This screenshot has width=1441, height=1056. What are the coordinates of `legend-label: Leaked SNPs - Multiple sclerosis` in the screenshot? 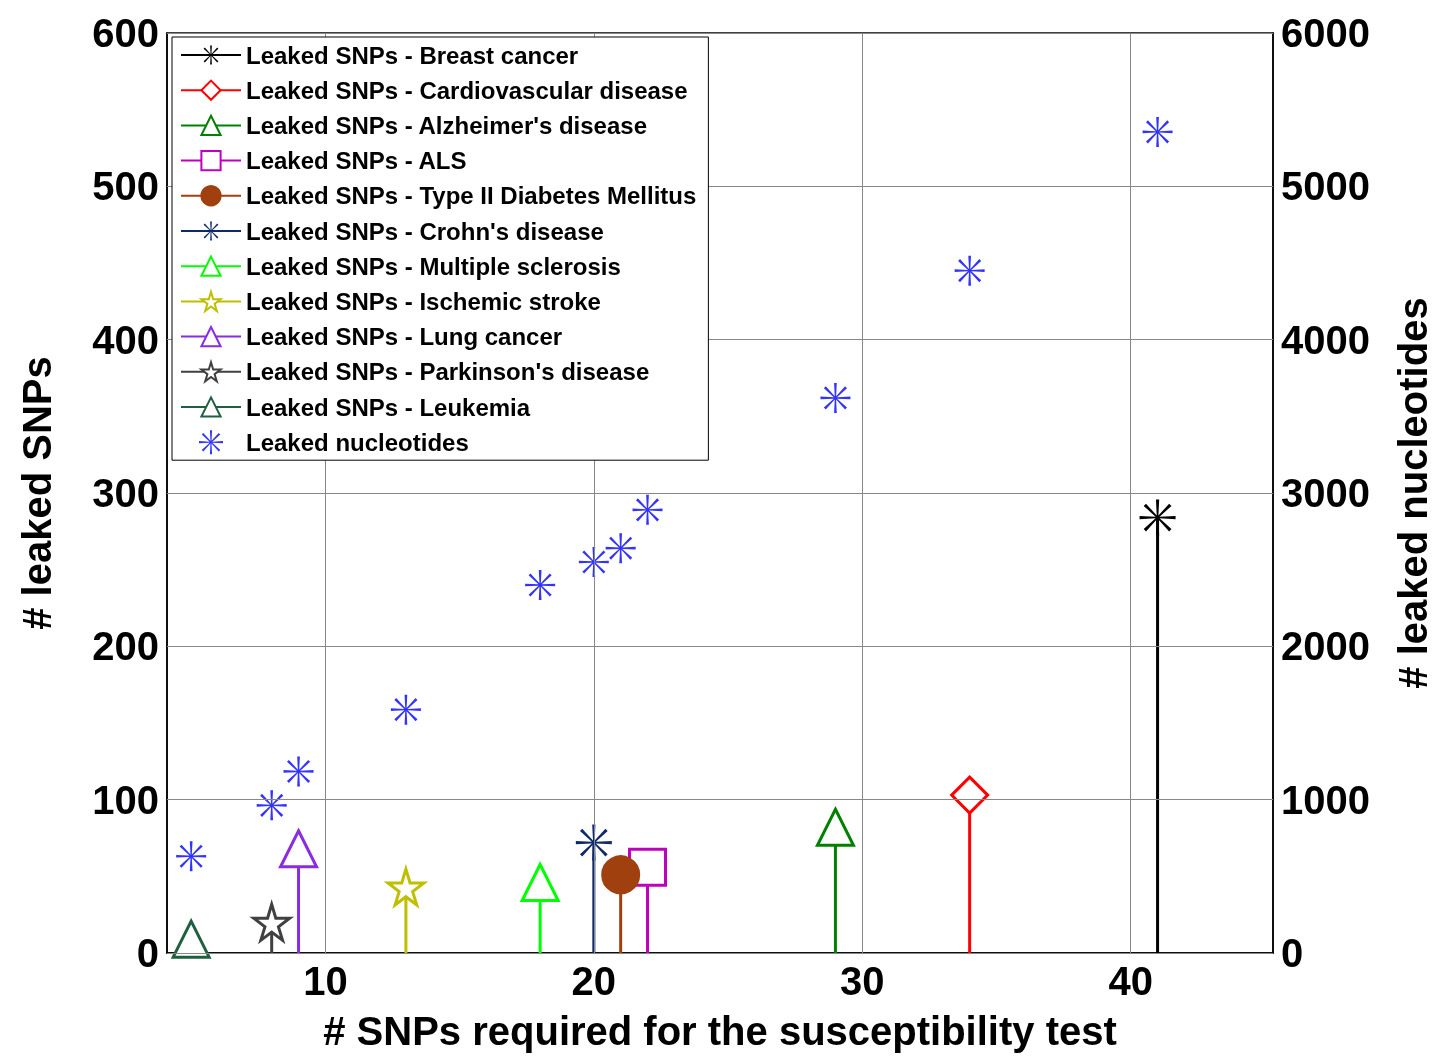 It's located at (433, 266).